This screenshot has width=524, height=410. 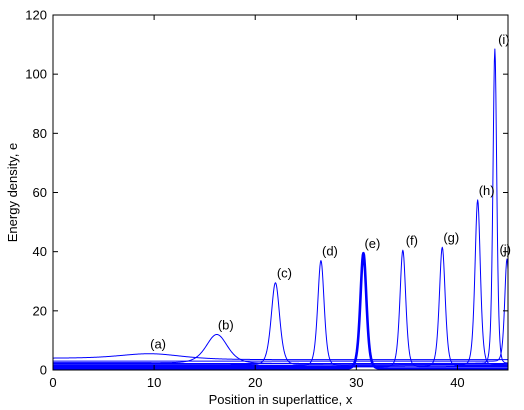 I want to click on peak-label-a: (a), so click(x=158, y=344).